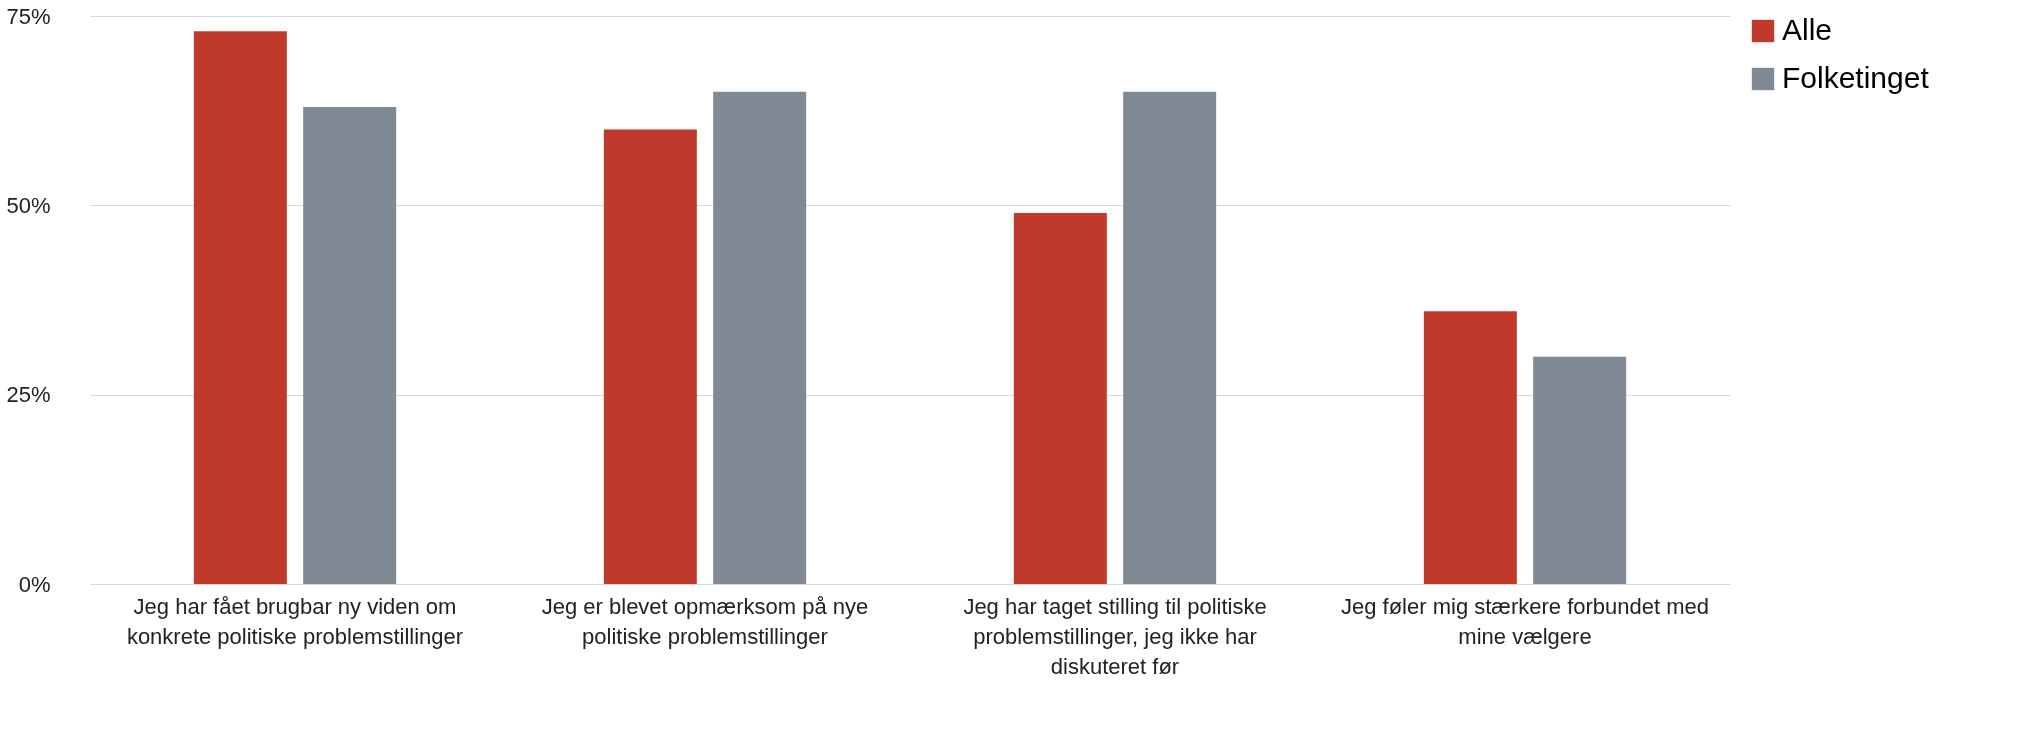 The image size is (2032, 729). Describe the element at coordinates (295, 621) in the screenshot. I see `x-tick-label: Jeg har fået brugbar ny viden om konkrete politiske problemstillinger` at that location.